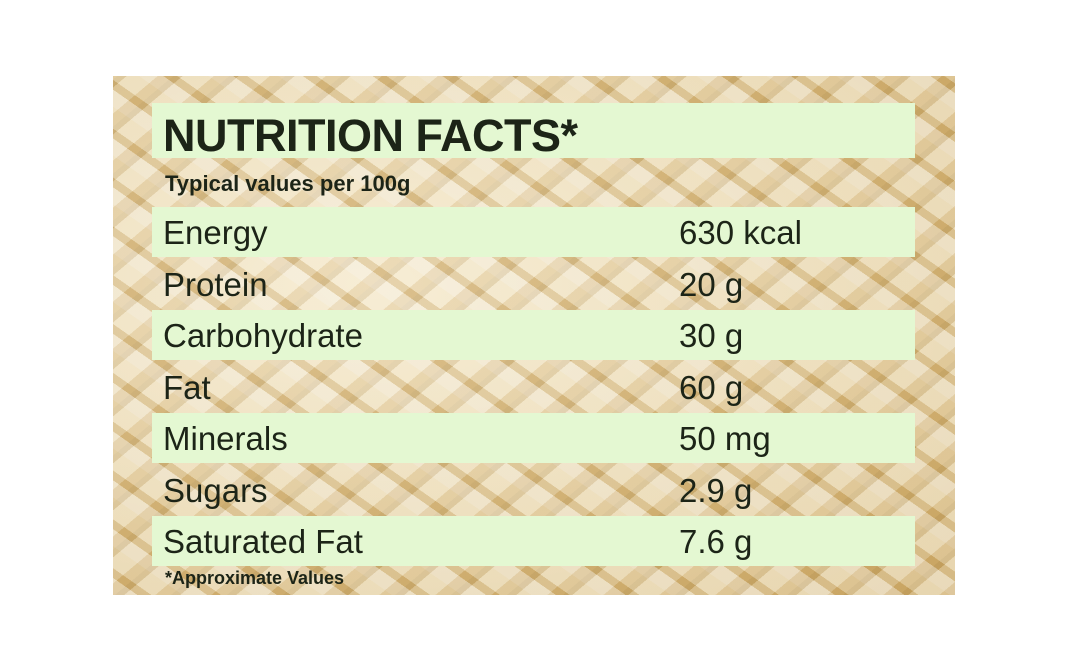 The image size is (1068, 671). I want to click on nutrient-label: Minerals, so click(225, 438).